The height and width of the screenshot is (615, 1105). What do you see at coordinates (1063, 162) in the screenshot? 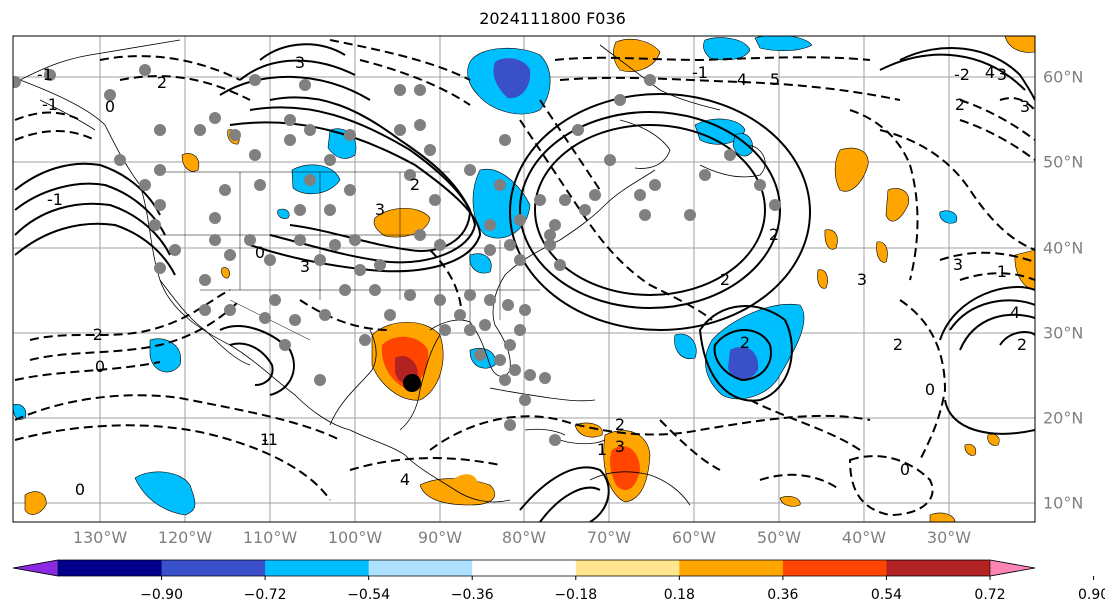
I see `latitude-label: 50°N` at bounding box center [1063, 162].